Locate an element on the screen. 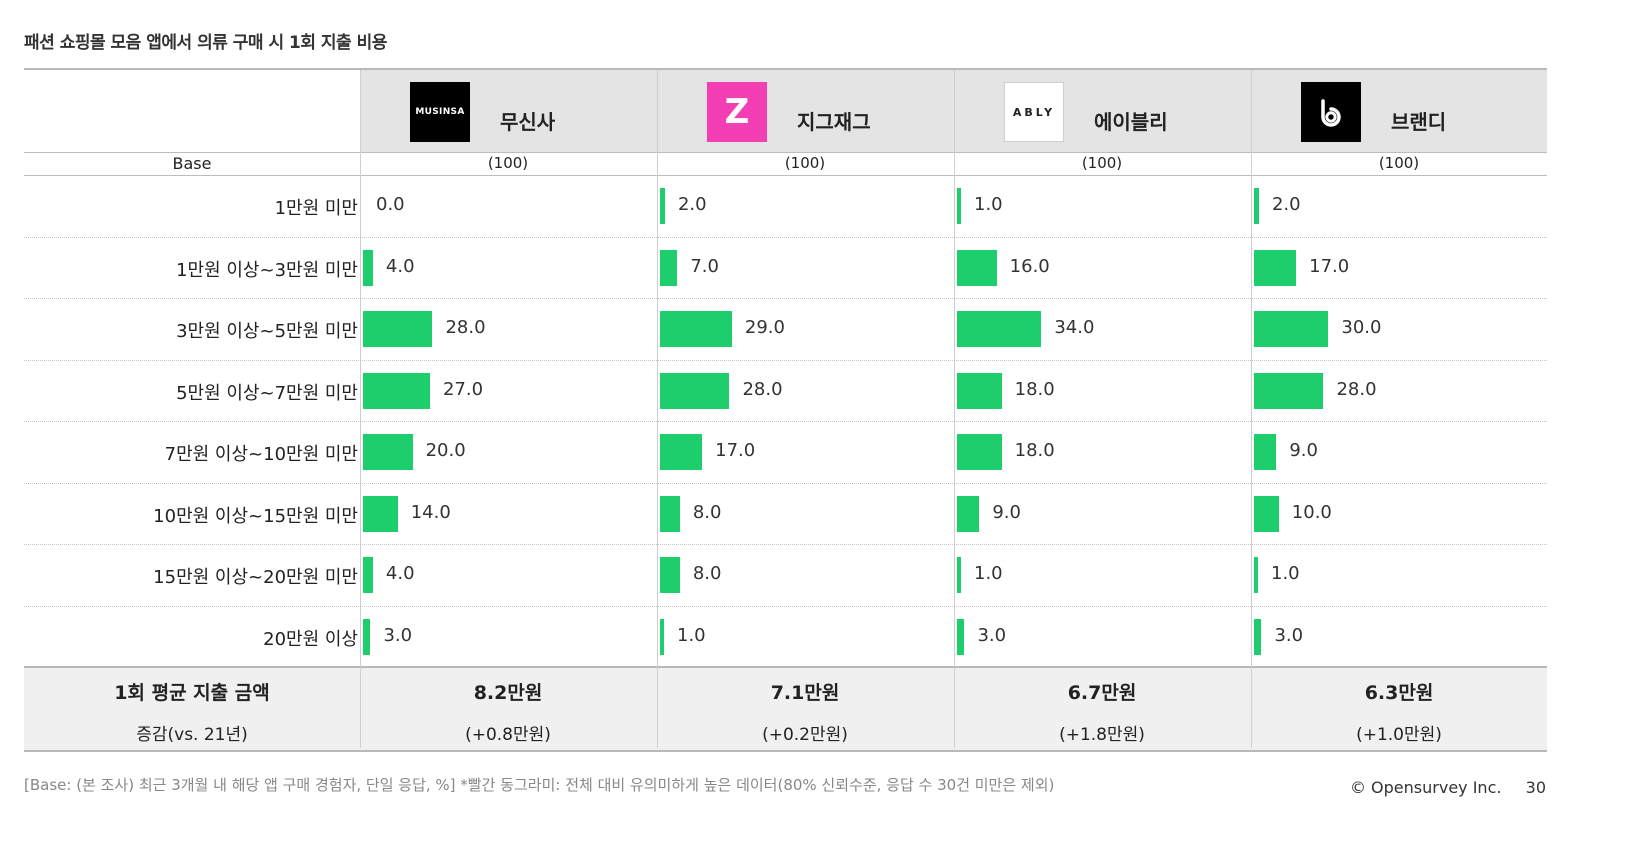  brand-header-1: MUSINSA 무신사 is located at coordinates (508, 111).